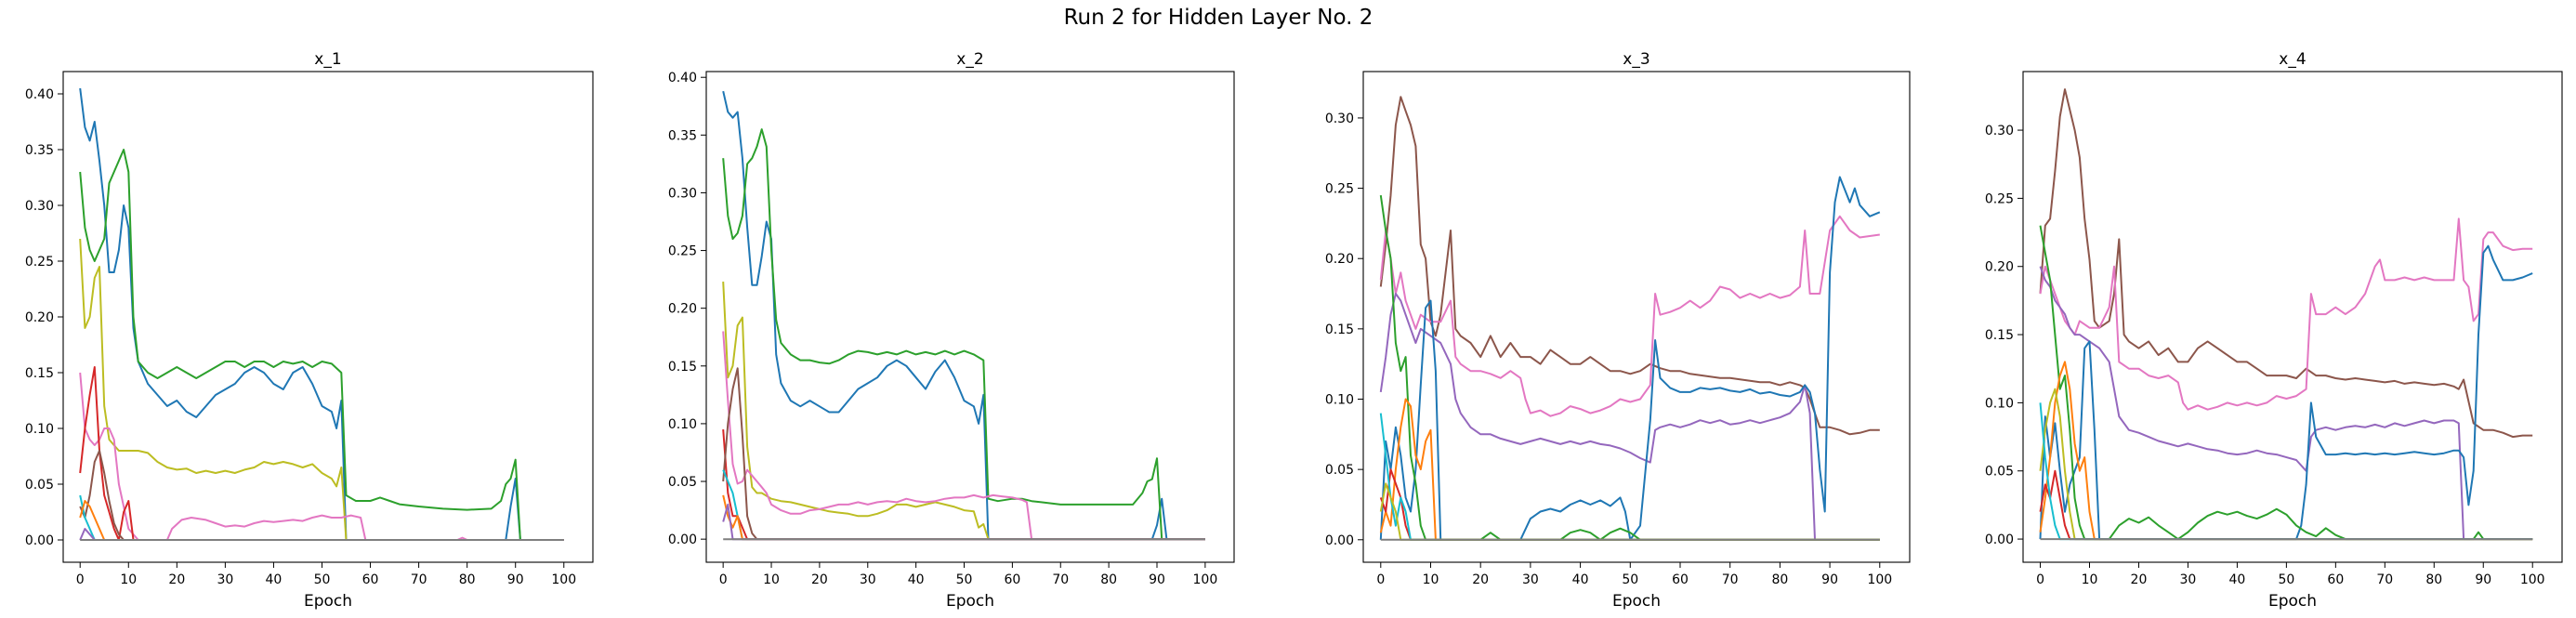  Describe the element at coordinates (1218, 18) in the screenshot. I see `figure-title: Run 2 for Hidden Layer No. 2` at that location.